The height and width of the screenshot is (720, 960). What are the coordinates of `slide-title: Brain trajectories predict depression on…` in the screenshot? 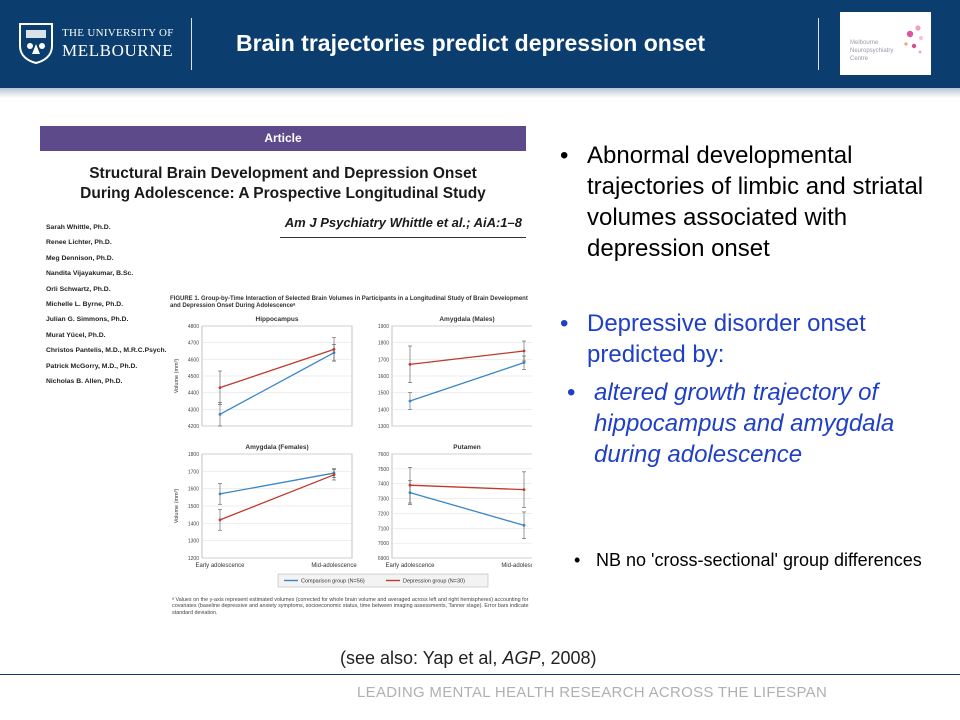 It's located at (471, 43).